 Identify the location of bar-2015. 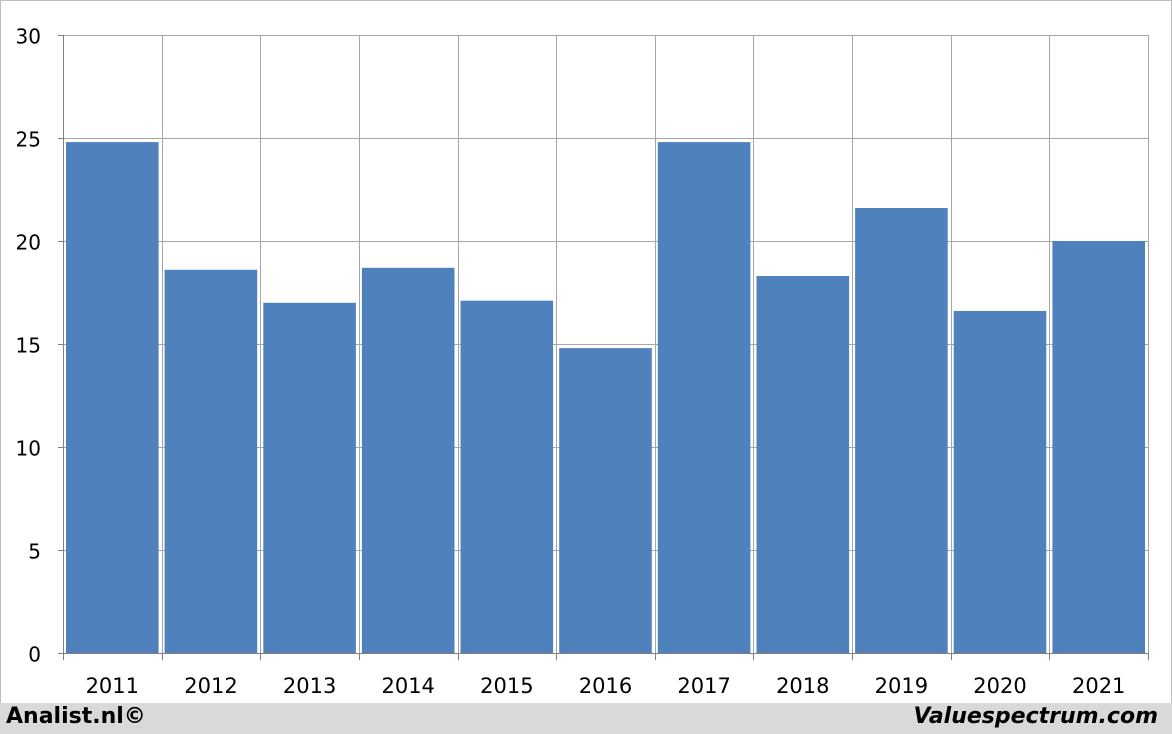
(507, 476).